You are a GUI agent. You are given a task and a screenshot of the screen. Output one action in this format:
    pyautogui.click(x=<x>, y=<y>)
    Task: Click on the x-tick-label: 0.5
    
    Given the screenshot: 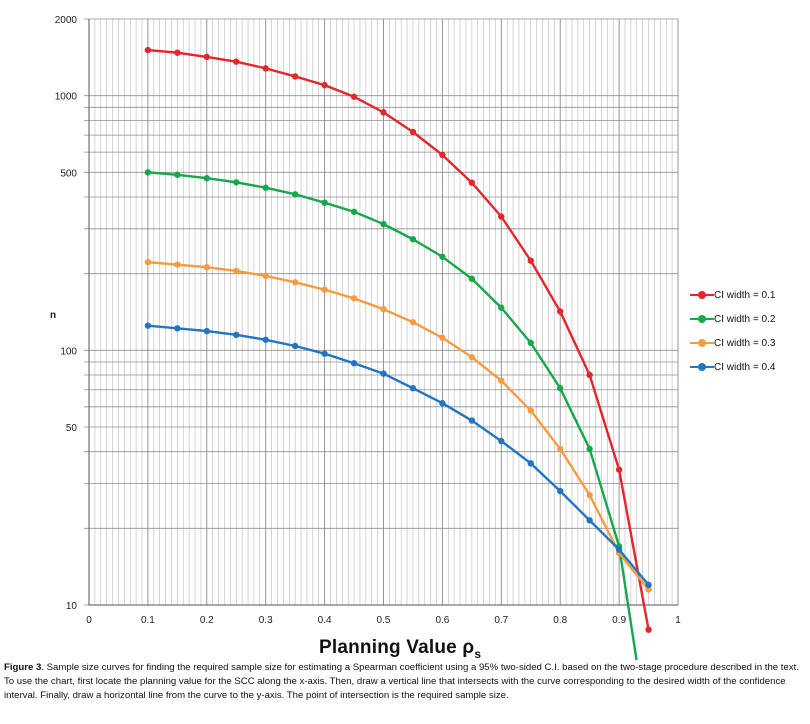 What is the action you would take?
    pyautogui.click(x=384, y=620)
    